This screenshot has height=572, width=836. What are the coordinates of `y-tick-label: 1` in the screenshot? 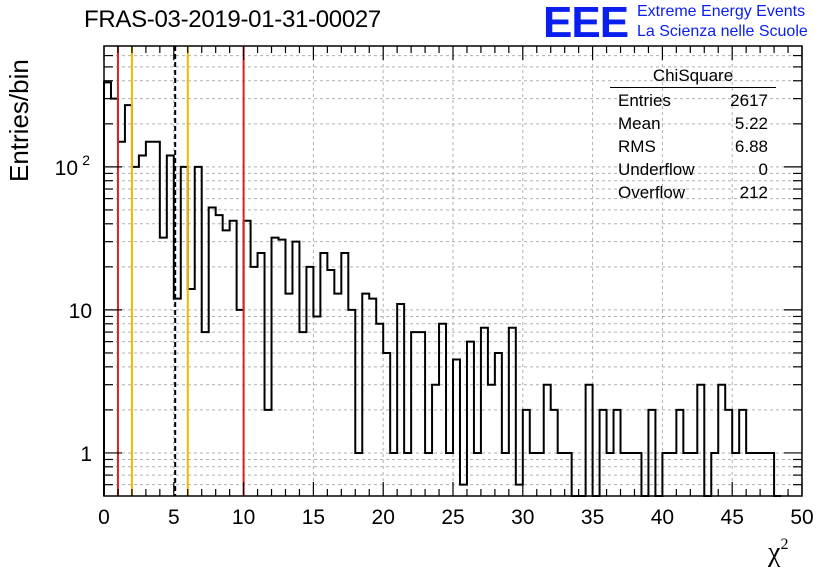 It's located at (86, 454).